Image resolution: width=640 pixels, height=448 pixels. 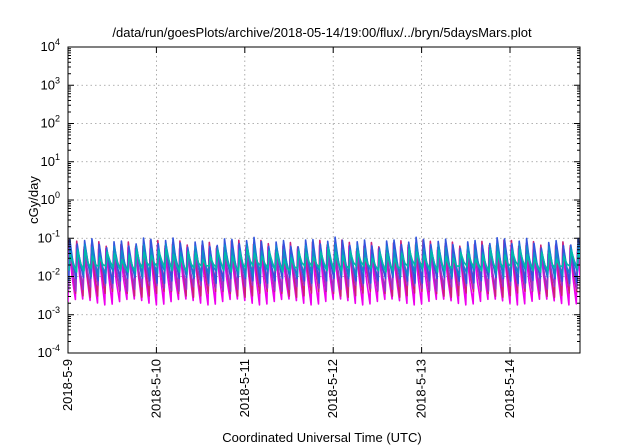 I want to click on x-tick-label: 2018-5-10, so click(x=155, y=388).